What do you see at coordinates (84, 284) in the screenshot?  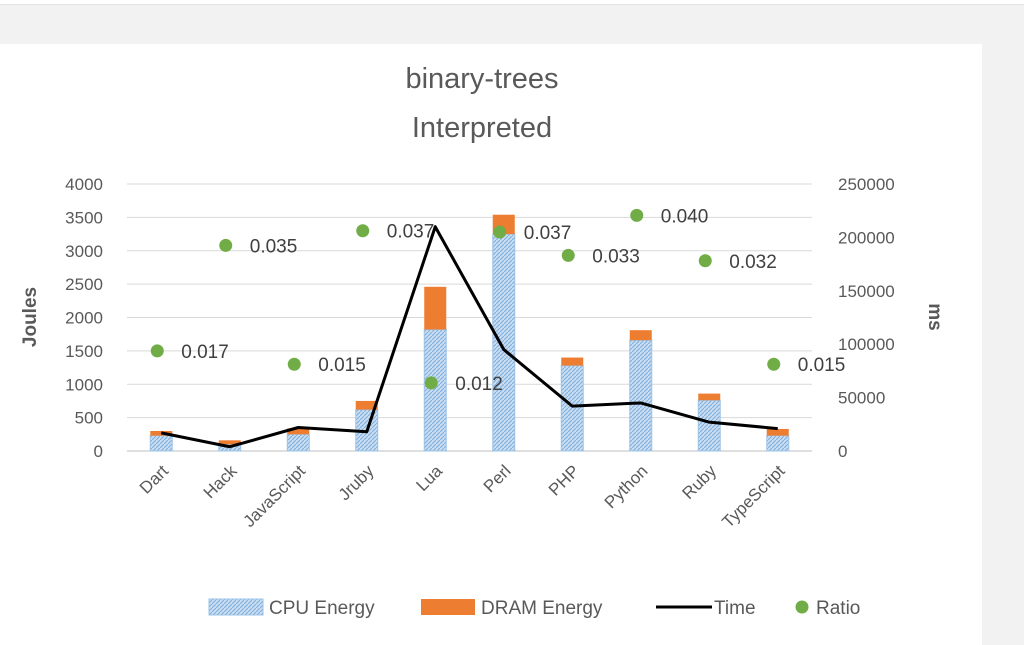 I see `y-tick-label: 2500` at bounding box center [84, 284].